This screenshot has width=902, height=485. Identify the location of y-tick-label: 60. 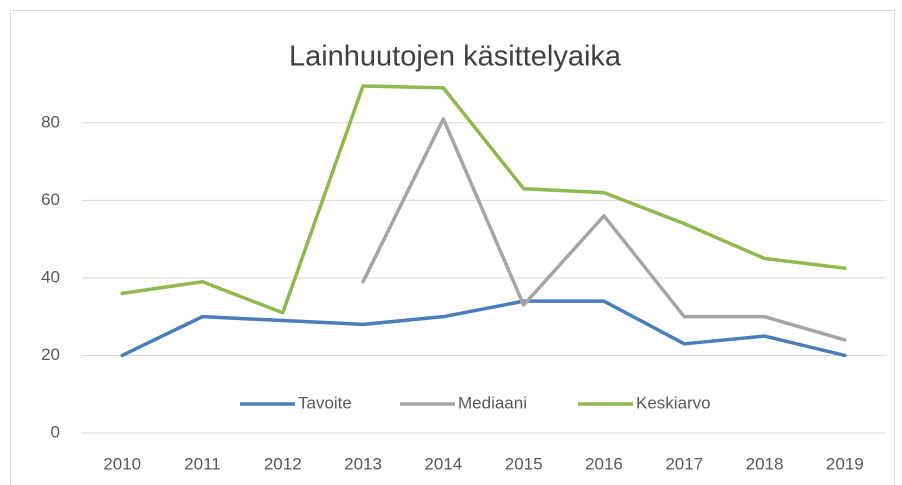
(50, 199).